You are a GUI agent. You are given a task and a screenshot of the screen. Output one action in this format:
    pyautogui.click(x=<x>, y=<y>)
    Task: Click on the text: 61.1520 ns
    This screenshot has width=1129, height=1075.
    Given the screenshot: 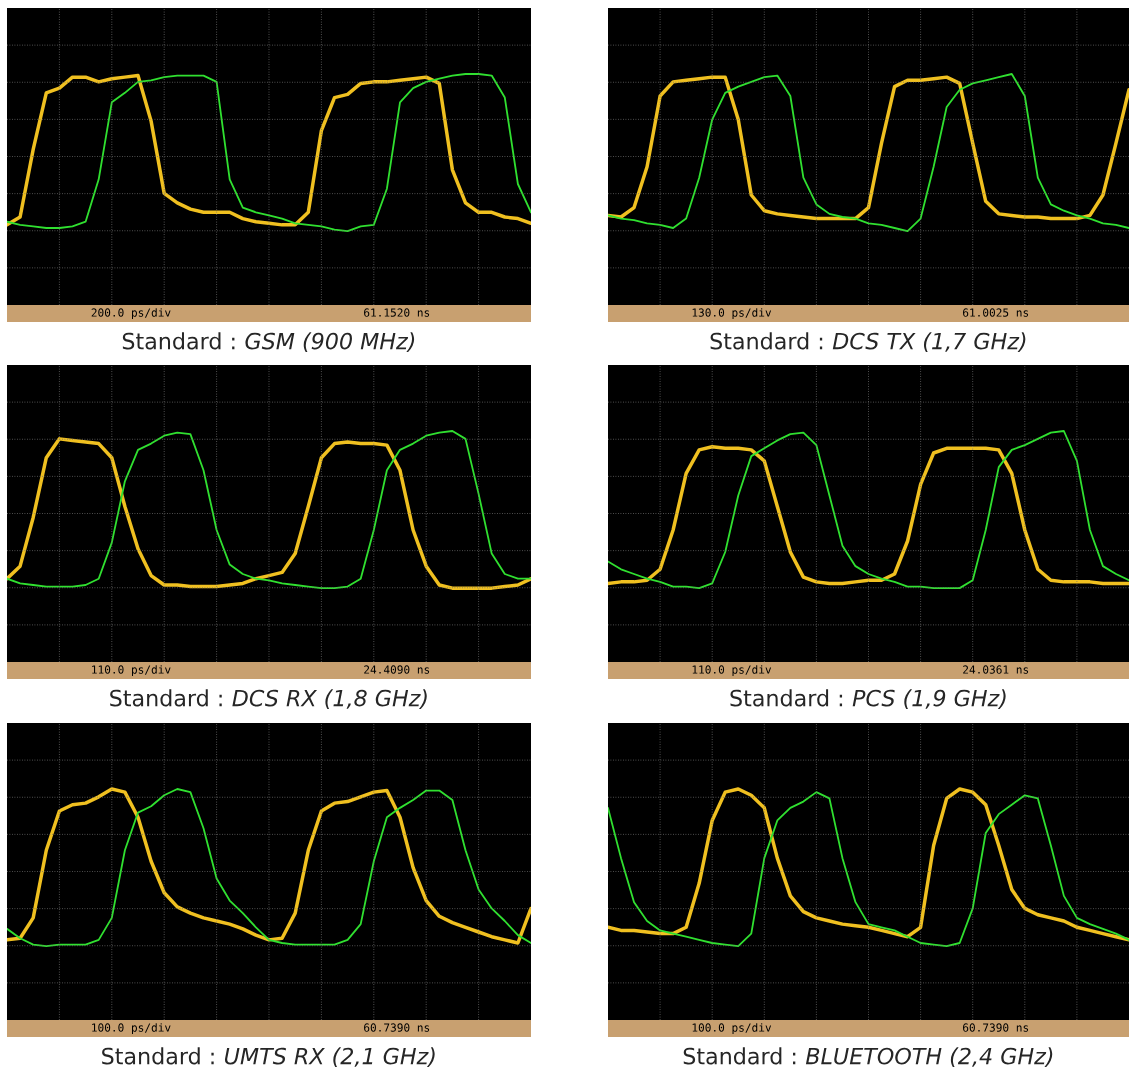 What is the action you would take?
    pyautogui.click(x=397, y=312)
    